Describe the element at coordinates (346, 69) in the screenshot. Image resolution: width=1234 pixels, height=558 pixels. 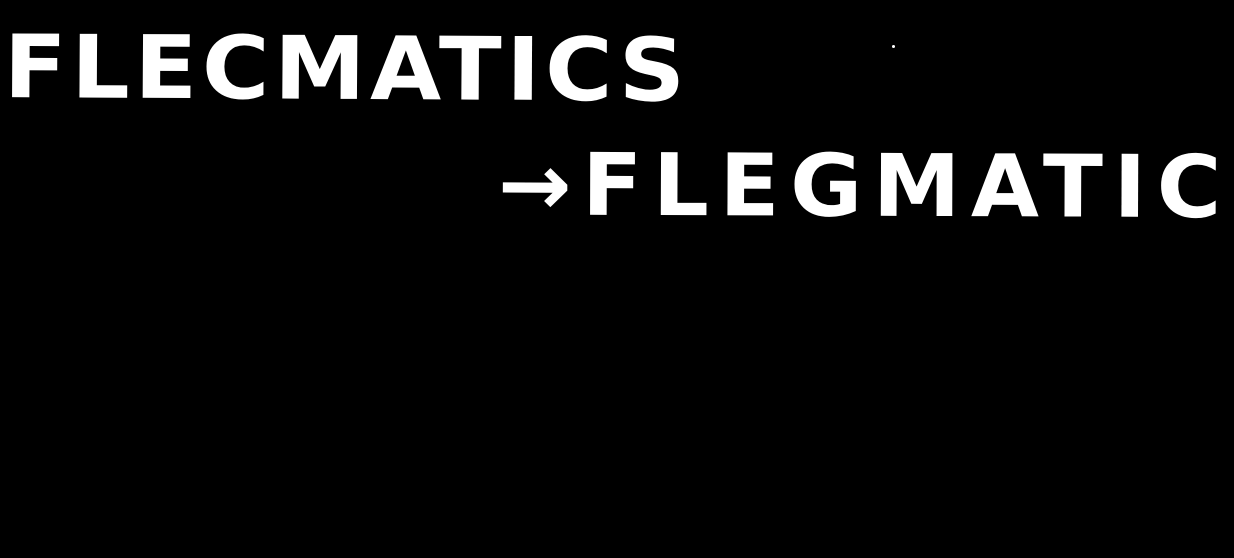
I see `handwritten-original-word: FLECMATICS` at that location.